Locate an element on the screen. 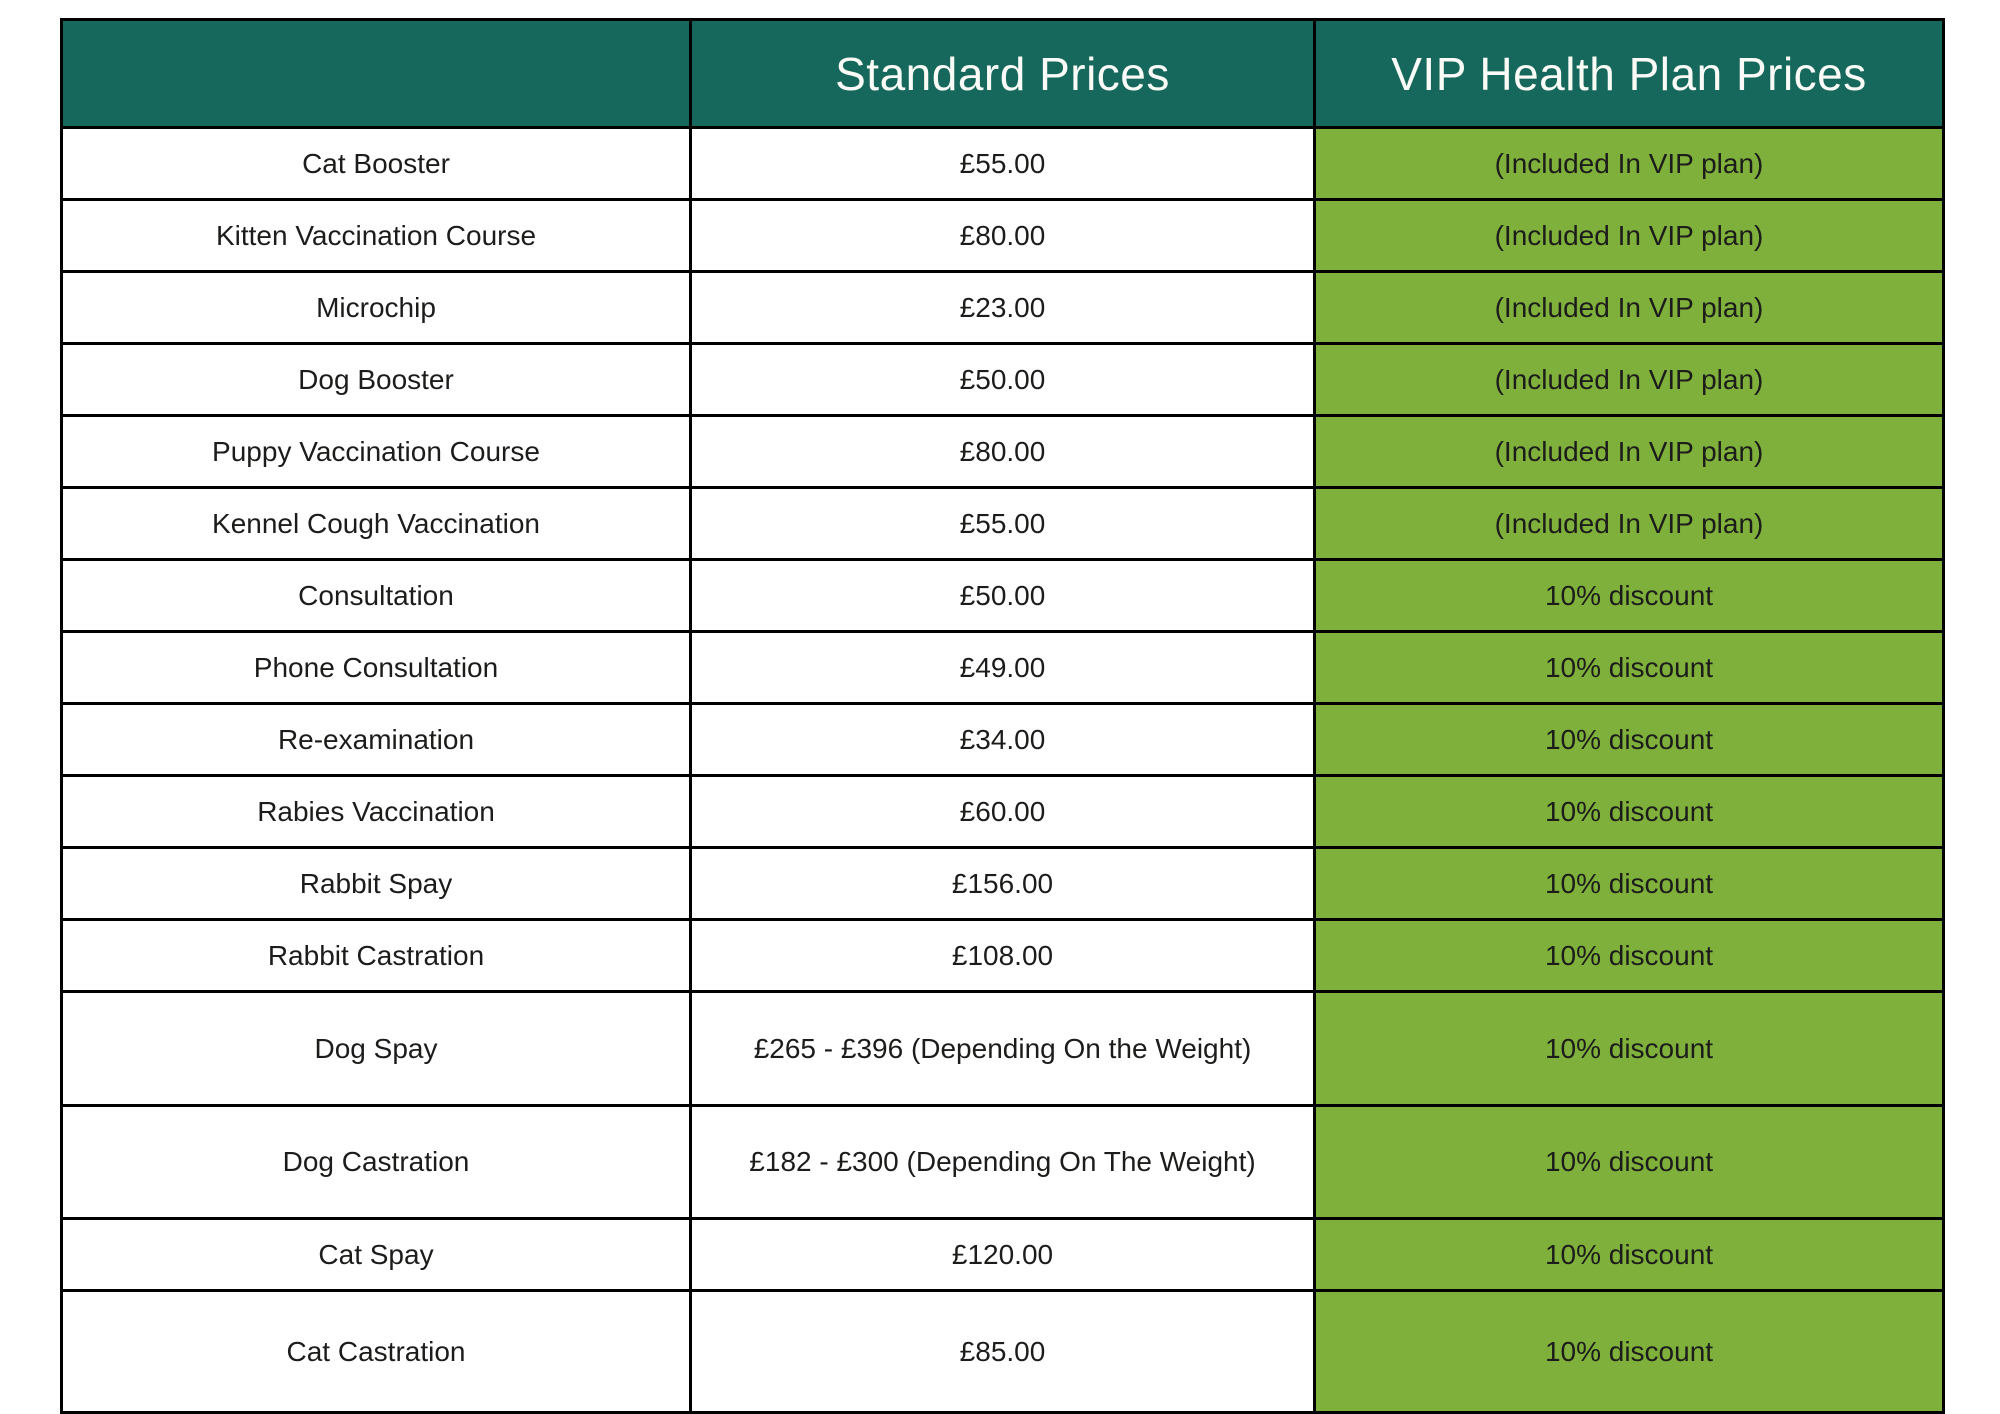 This screenshot has height=1414, width=2000. service-name-cell: Consultation is located at coordinates (376, 595).